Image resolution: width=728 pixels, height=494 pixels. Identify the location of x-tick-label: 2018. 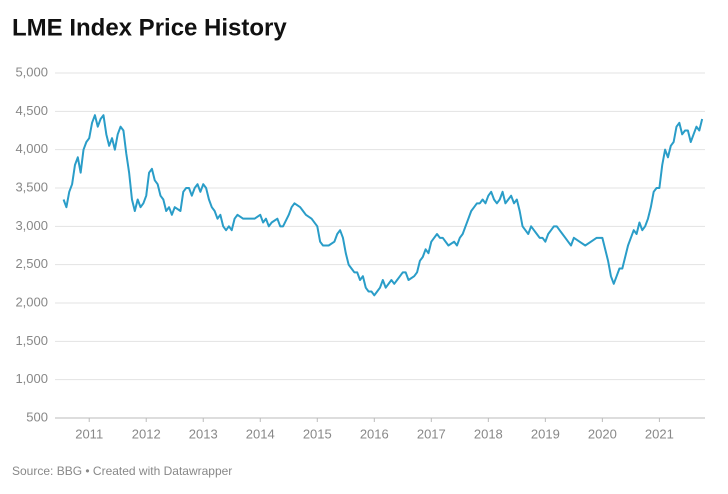
(488, 433).